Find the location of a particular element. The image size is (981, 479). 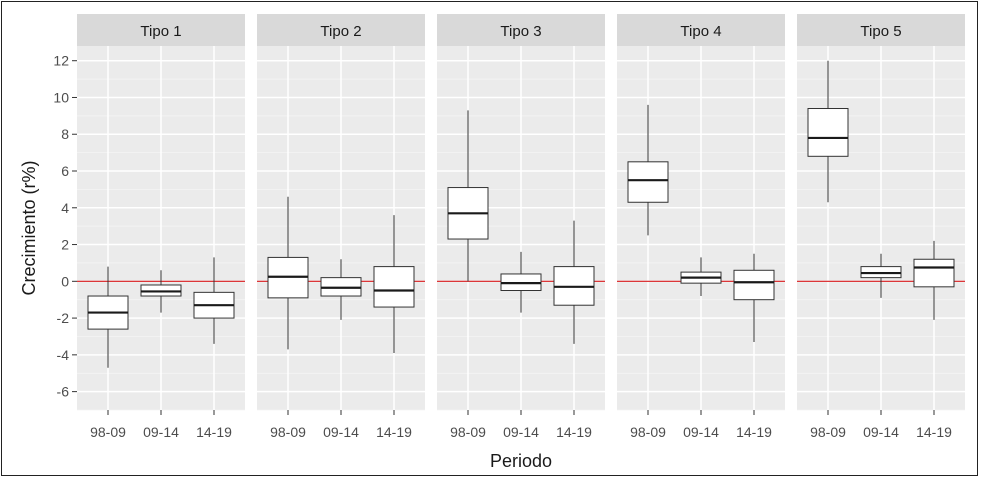

facet-strip-title: Tipo 5 is located at coordinates (880, 31).